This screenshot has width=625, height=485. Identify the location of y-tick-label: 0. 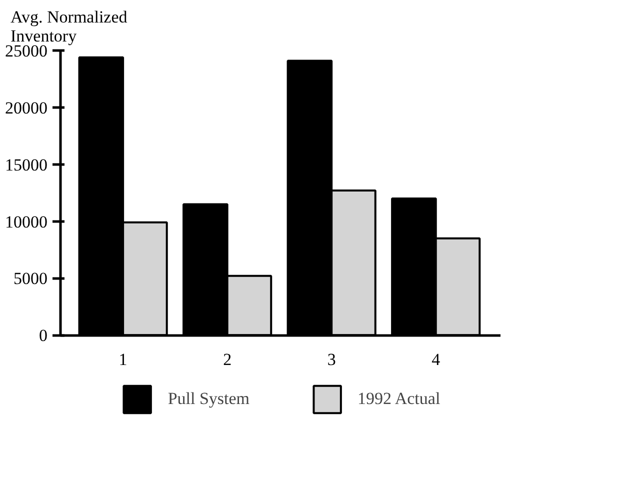
(43, 336).